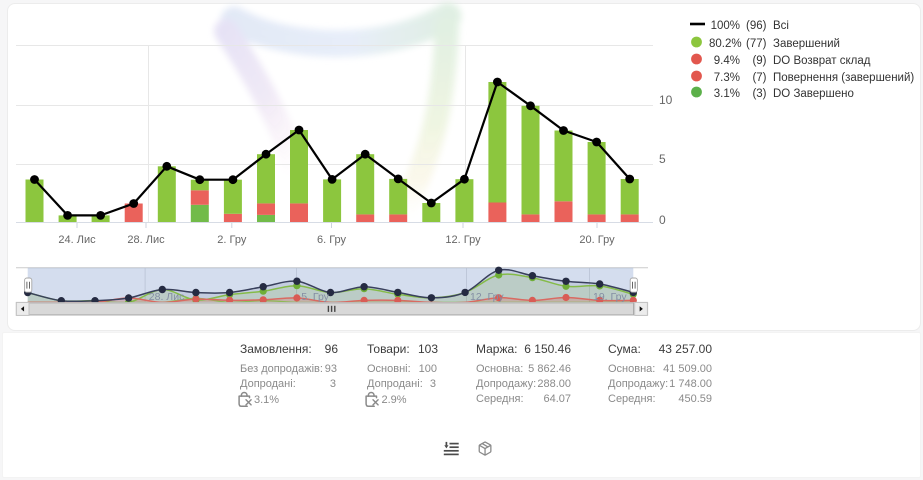 This screenshot has height=480, width=923. Describe the element at coordinates (610, 297) in the screenshot. I see `svg-text: 19. Гру` at that location.